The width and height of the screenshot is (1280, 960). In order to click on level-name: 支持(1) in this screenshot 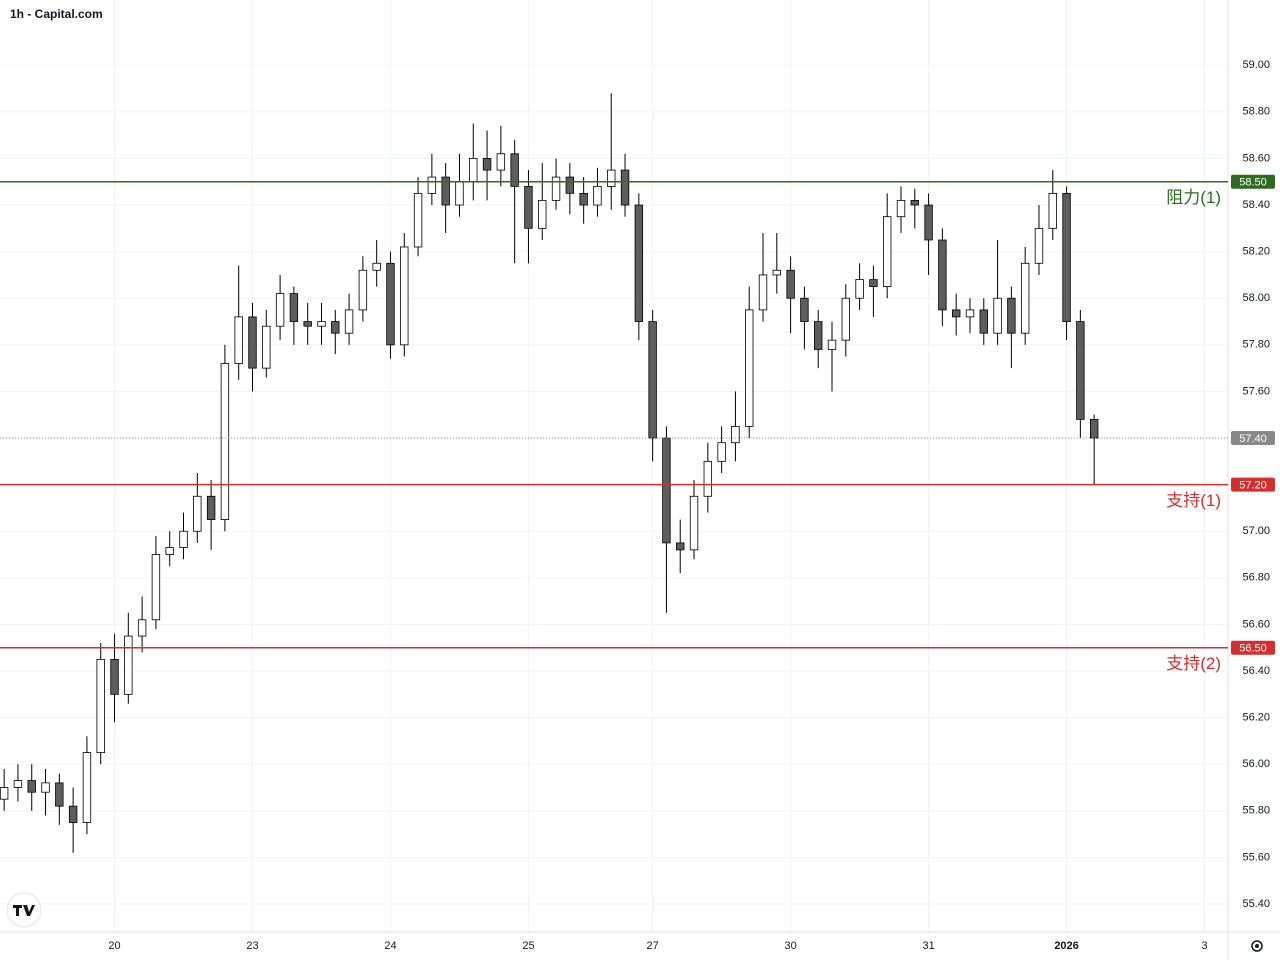, I will do `click(1193, 500)`.